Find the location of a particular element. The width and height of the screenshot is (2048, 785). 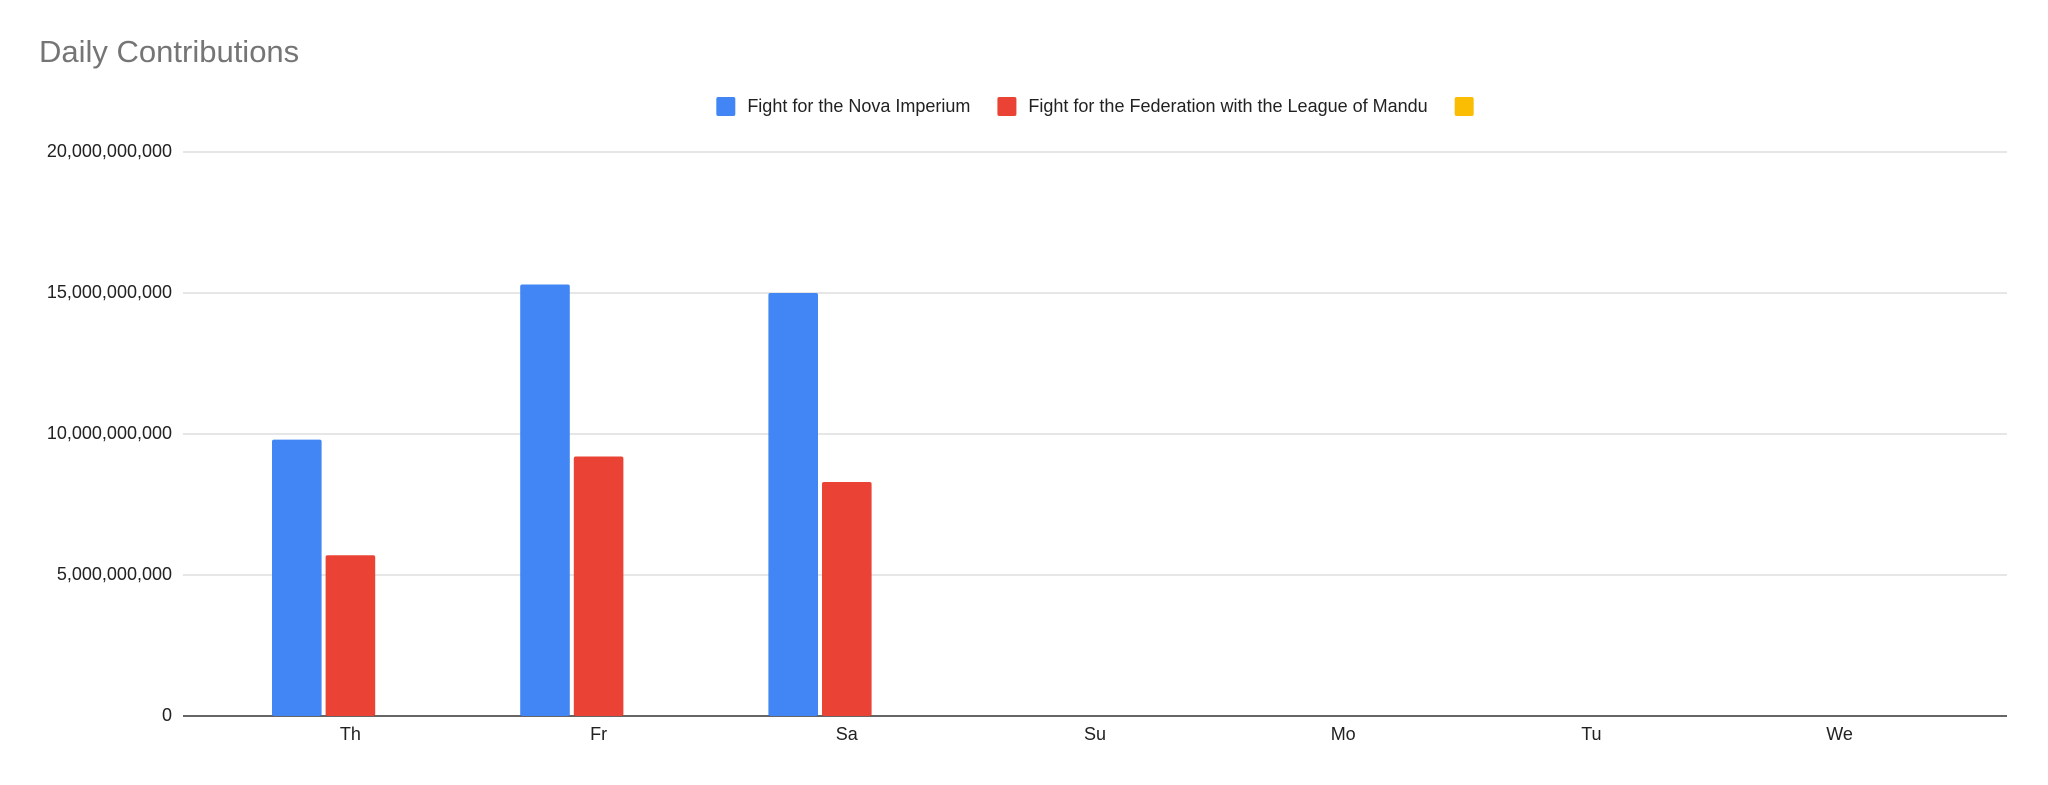

x-tick-label: Fr is located at coordinates (598, 734).